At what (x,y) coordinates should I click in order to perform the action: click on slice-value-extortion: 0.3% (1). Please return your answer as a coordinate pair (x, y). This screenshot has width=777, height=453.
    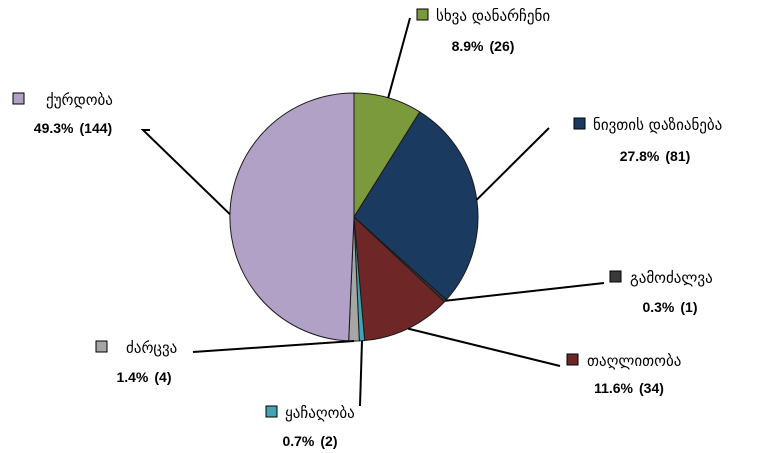
    Looking at the image, I should click on (669, 307).